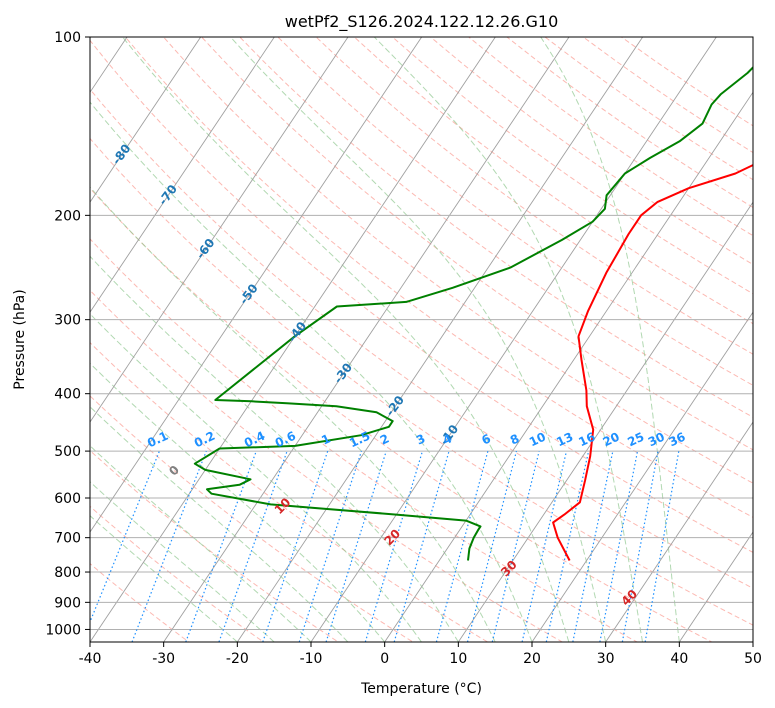  I want to click on isotherm-label: -90, so click(75, 114).